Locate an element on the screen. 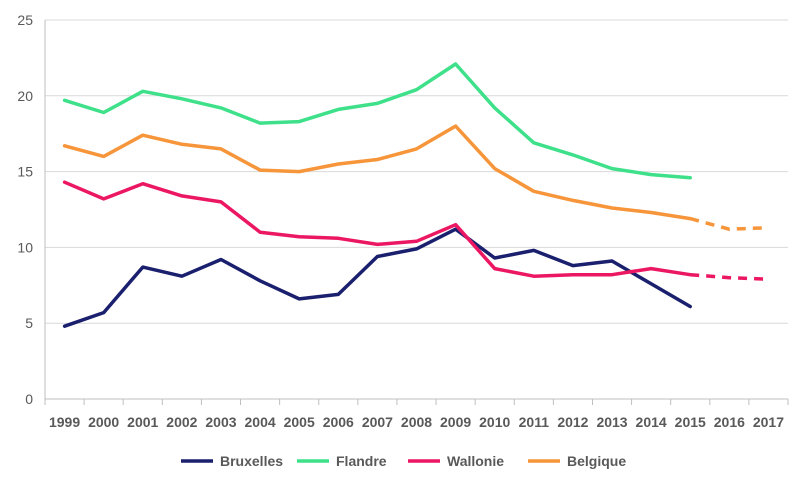 The height and width of the screenshot is (488, 800). legend: Bruxelles Flandre Wallonie Belgique is located at coordinates (403, 461).